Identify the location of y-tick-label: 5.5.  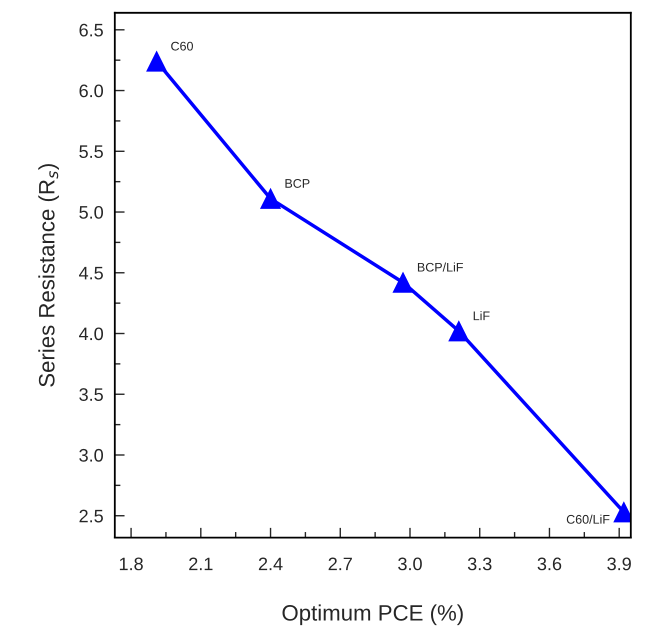
(91, 151).